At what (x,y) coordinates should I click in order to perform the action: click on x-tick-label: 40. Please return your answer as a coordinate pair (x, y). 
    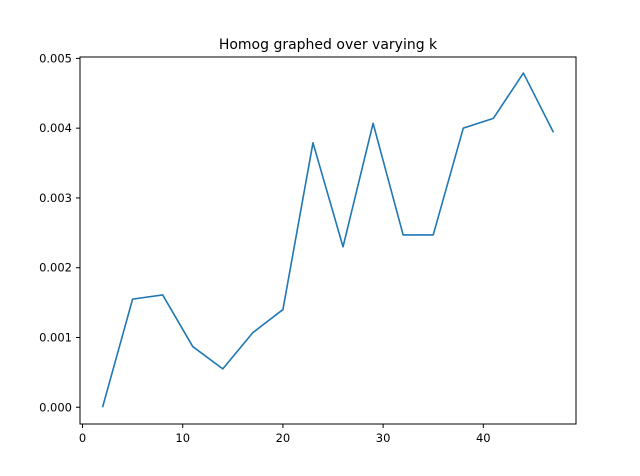
    Looking at the image, I should click on (483, 438).